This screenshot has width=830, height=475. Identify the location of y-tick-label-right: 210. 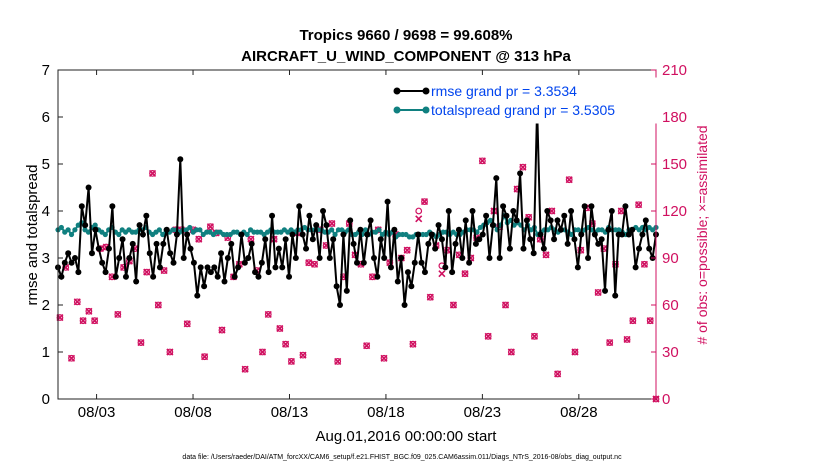
(674, 70).